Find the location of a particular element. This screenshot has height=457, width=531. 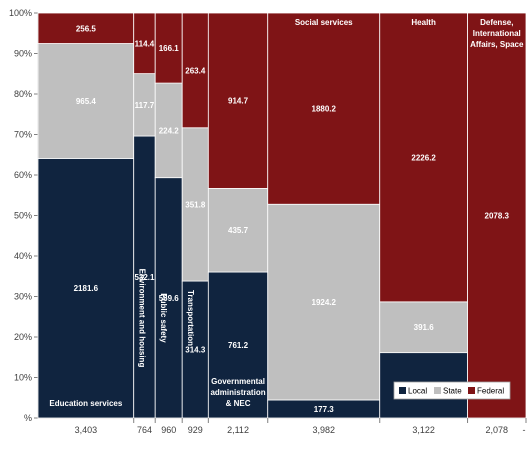

x-total-label: 3,403 is located at coordinates (86, 430).